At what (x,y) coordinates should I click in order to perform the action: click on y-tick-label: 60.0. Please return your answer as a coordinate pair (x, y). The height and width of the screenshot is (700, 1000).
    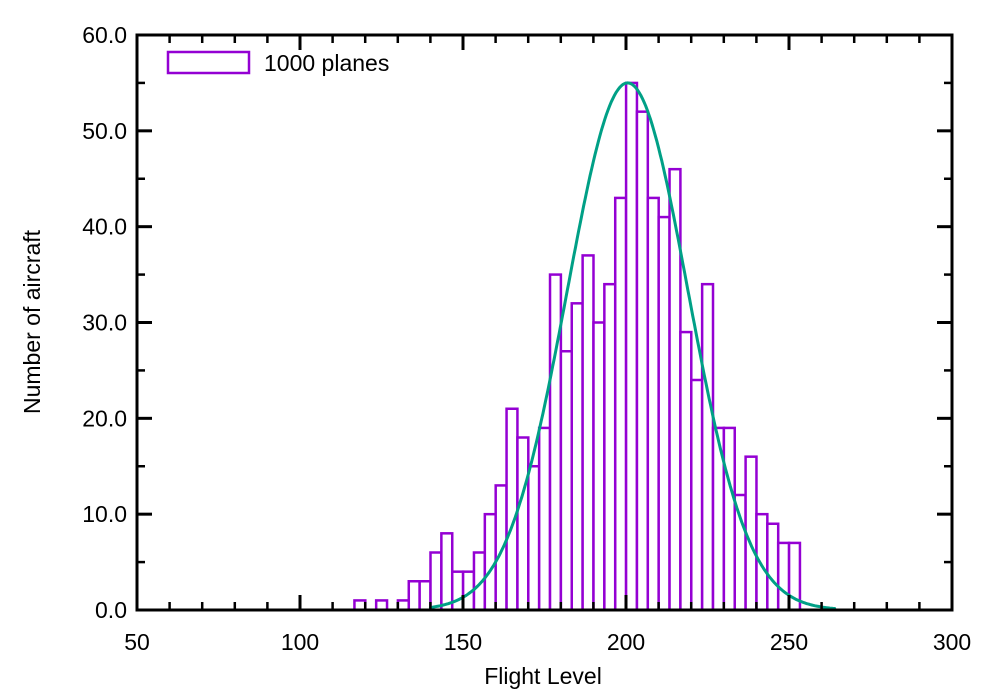
    Looking at the image, I should click on (104, 35).